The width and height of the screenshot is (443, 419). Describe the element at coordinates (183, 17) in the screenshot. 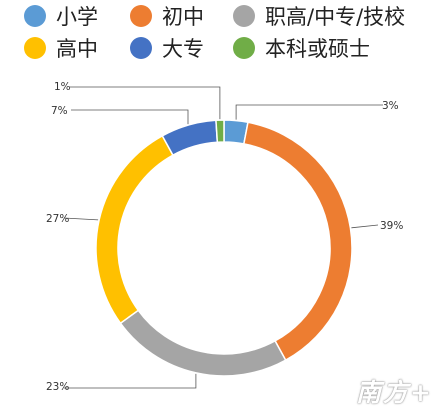

I see `legend-label: 初中` at that location.